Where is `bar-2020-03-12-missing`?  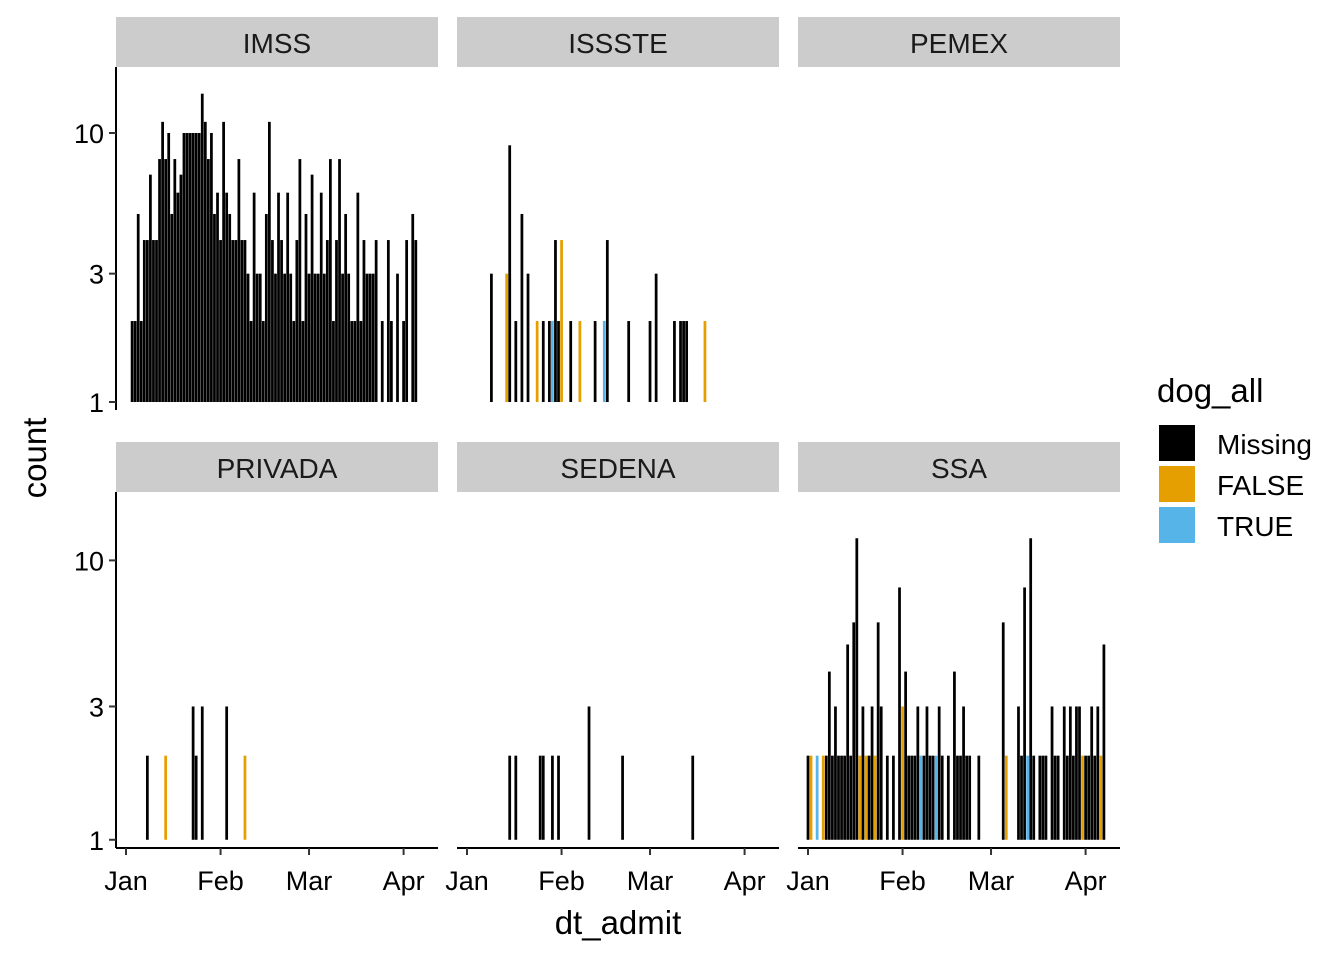 bar-2020-03-12-missing is located at coordinates (1024, 713).